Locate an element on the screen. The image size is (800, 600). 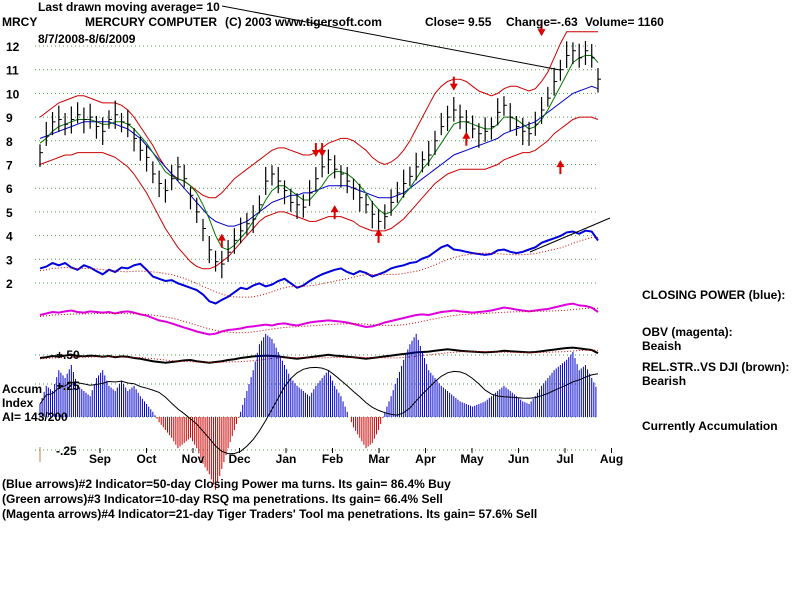
price-tick-label: 2 is located at coordinates (9, 284).